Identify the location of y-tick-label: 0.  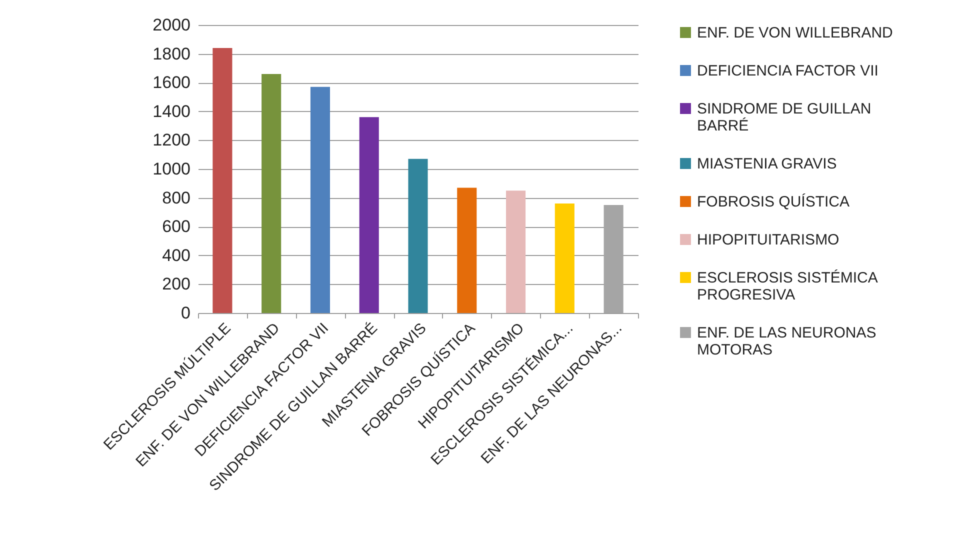
(185, 313).